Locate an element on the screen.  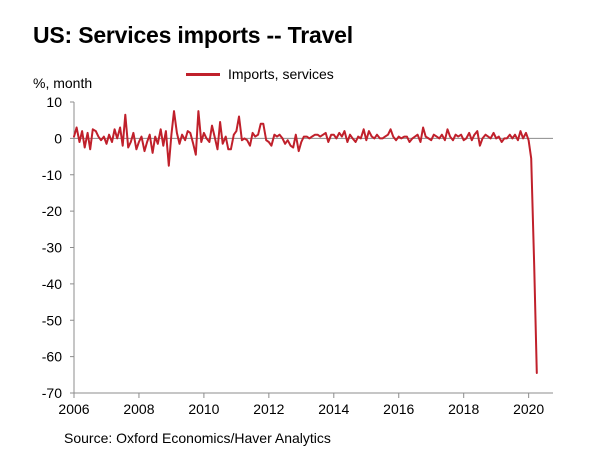
x-tick-label: 2016 is located at coordinates (398, 409).